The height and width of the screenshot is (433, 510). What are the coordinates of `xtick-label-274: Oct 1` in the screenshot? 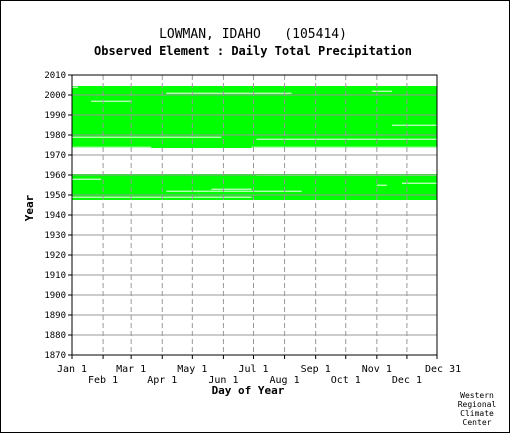 It's located at (346, 380).